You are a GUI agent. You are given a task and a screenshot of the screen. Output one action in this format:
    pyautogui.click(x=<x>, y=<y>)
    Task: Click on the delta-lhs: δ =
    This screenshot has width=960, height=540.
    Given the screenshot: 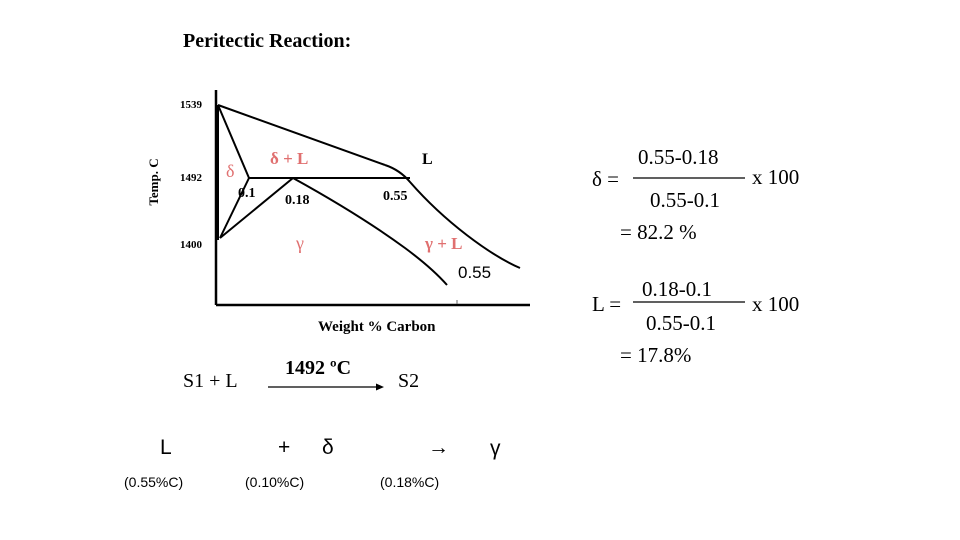 What is the action you would take?
    pyautogui.click(x=605, y=179)
    